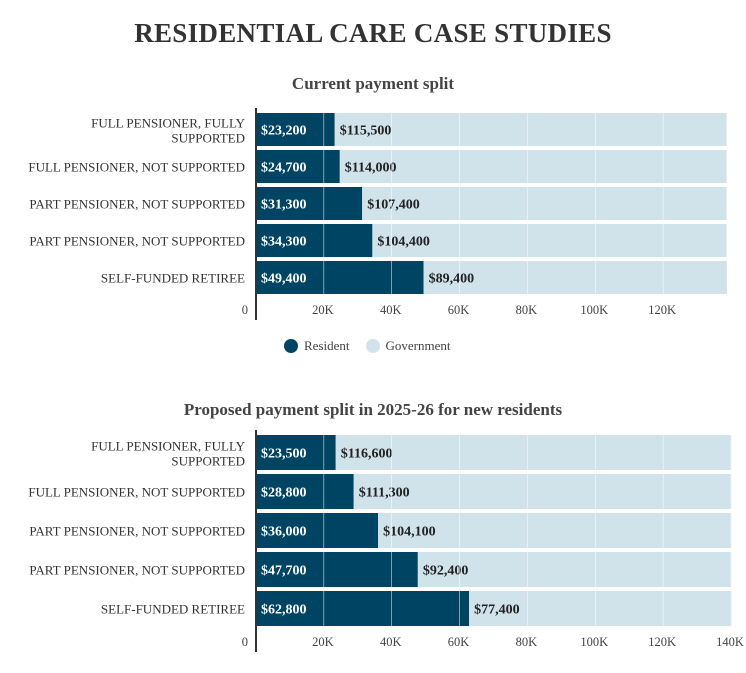  I want to click on resident-value-label: $23,500, so click(284, 454).